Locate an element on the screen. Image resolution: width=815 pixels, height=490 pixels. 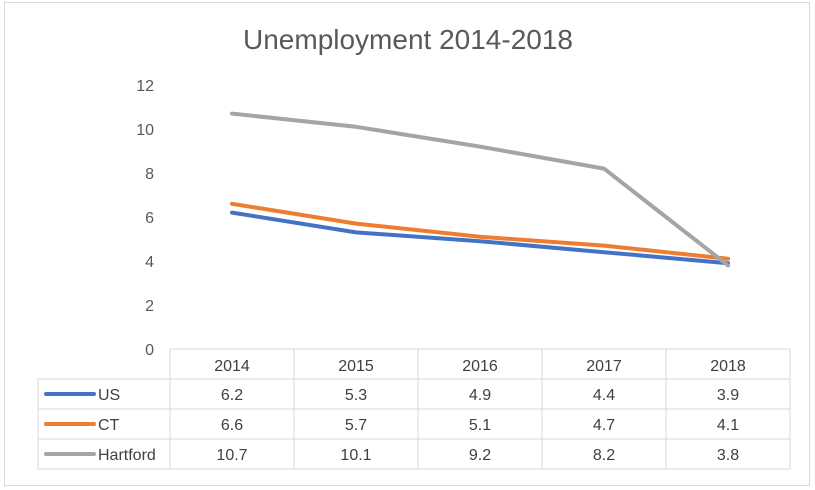
data-cell: 6.6 is located at coordinates (232, 425).